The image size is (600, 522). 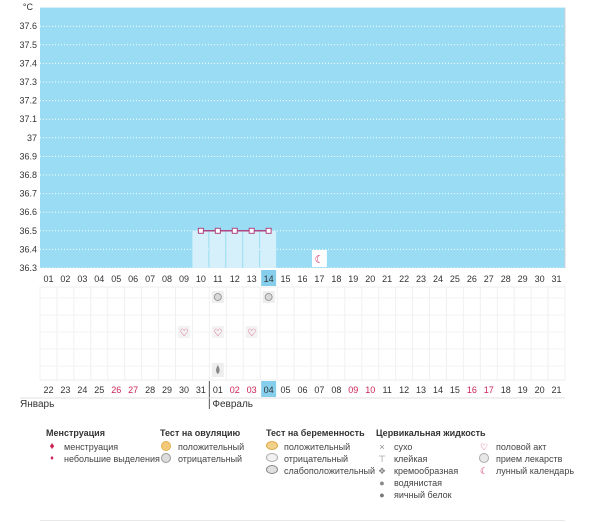 I want to click on legend-item-spotting: ♦ небольшие выделения, so click(x=103, y=459).